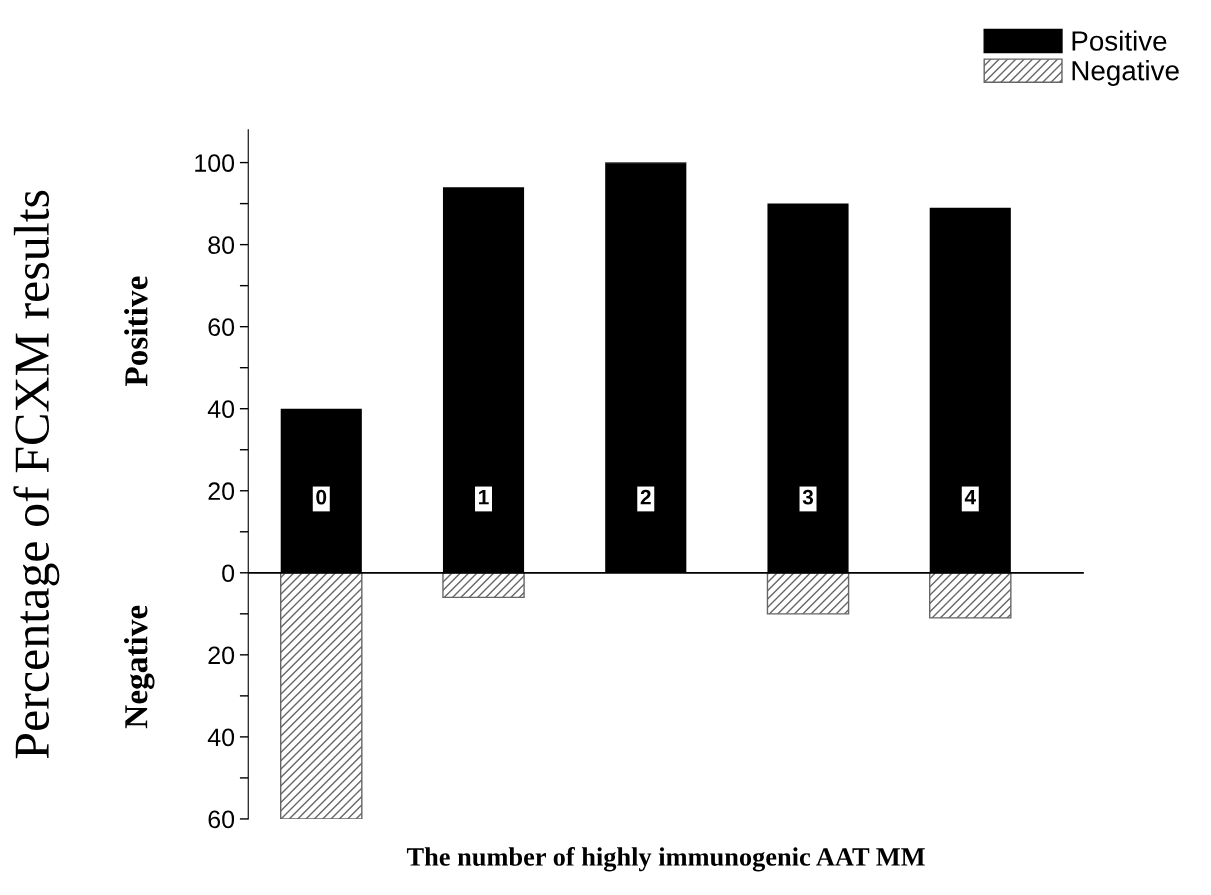 The image size is (1211, 895). Describe the element at coordinates (321, 497) in the screenshot. I see `x-tick-label: 0` at that location.